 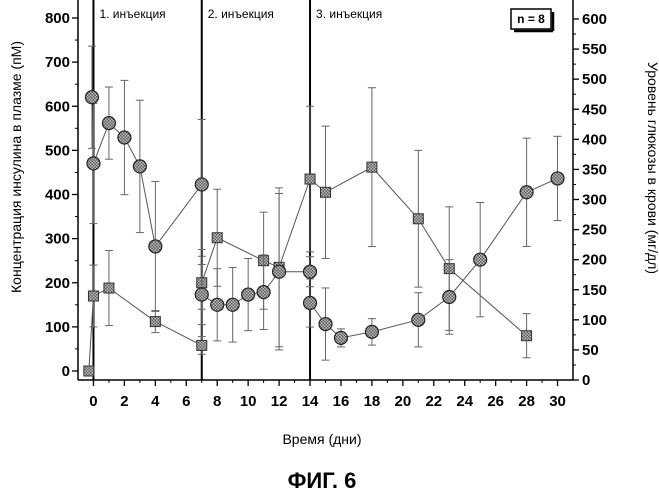 What do you see at coordinates (594, 260) in the screenshot?
I see `y-right-tick-label: 200` at bounding box center [594, 260].